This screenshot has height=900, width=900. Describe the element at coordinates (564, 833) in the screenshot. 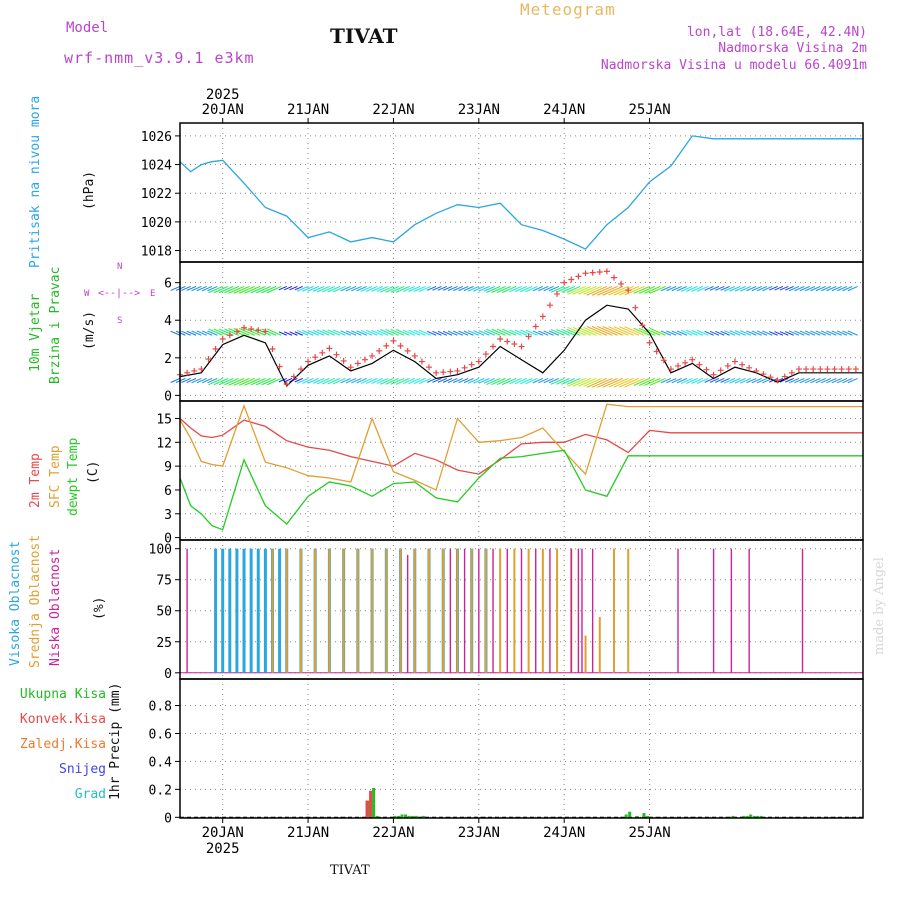

I see `bottom-date-label: 24JAN` at that location.